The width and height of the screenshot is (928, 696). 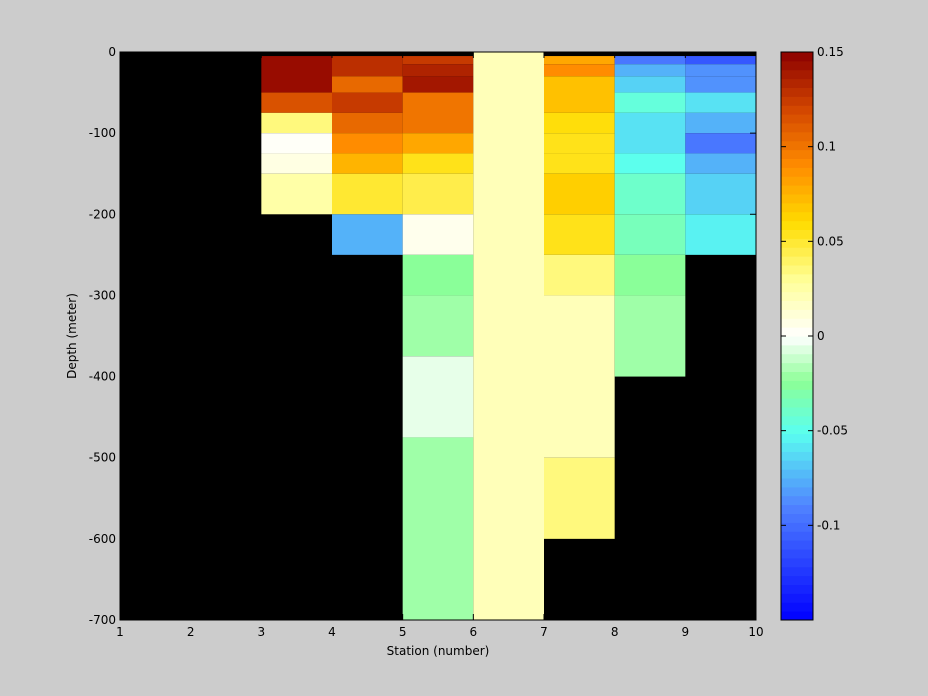 What do you see at coordinates (72, 336) in the screenshot?
I see `y-axis-label: Depth (meter)` at bounding box center [72, 336].